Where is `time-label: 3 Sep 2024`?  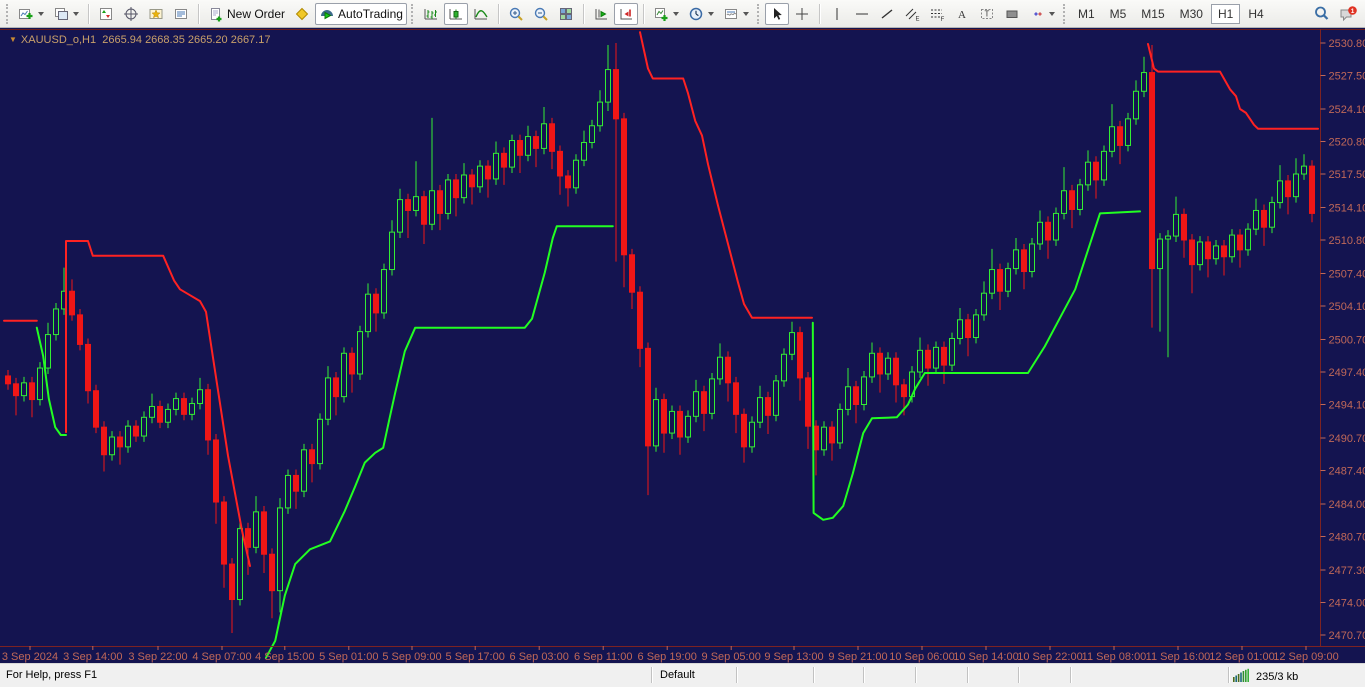 time-label: 3 Sep 2024 is located at coordinates (30, 657).